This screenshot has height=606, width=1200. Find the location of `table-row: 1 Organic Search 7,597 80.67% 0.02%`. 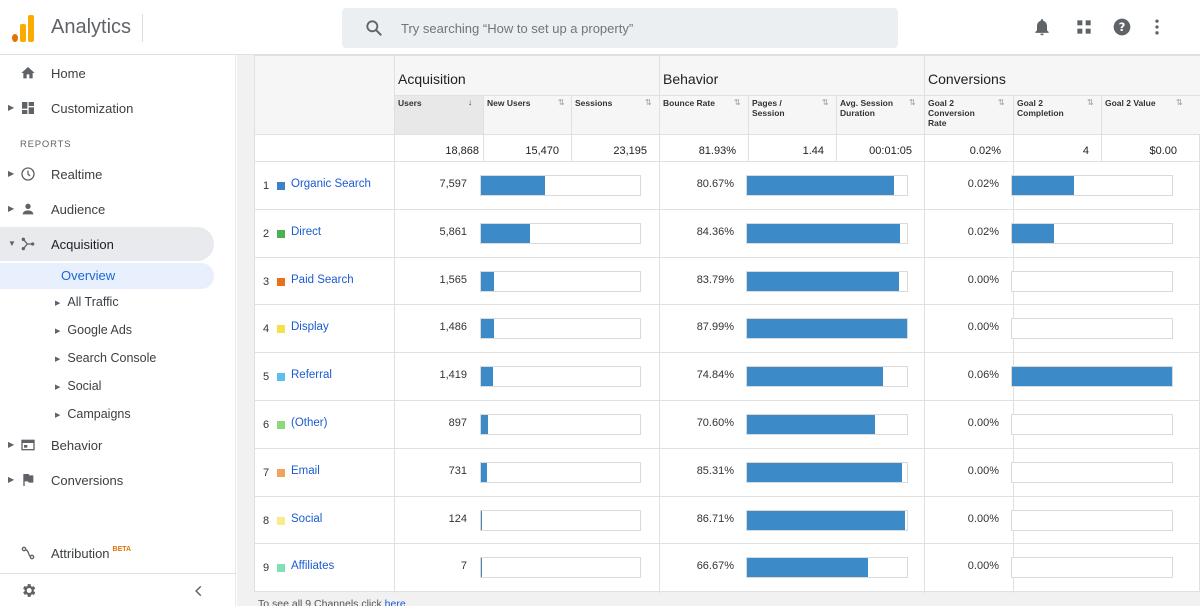

table-row: 1 Organic Search 7,597 80.67% 0.02% is located at coordinates (727, 185).